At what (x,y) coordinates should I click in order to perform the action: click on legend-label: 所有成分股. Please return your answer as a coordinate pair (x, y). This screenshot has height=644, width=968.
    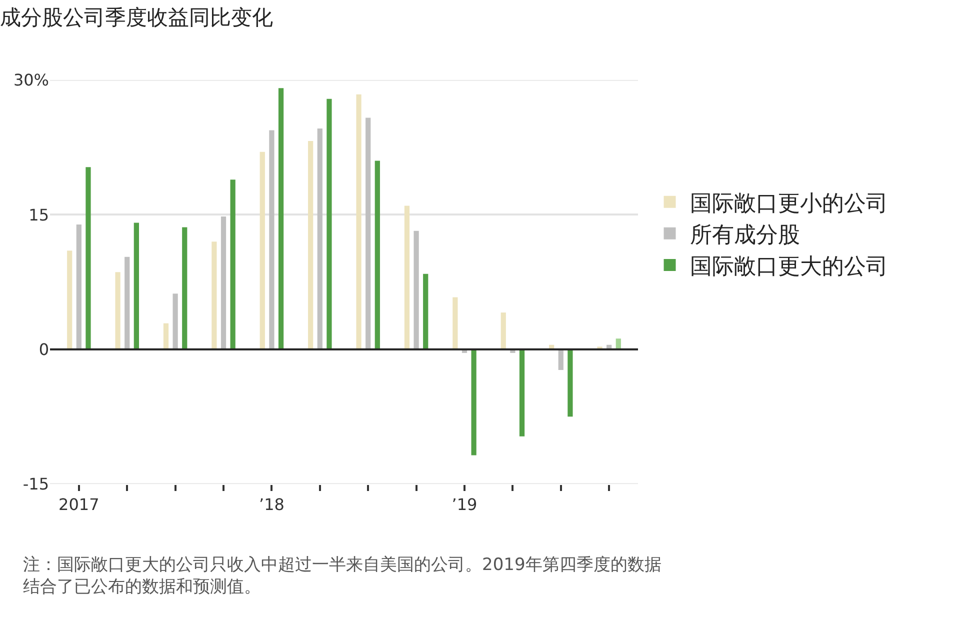
    Looking at the image, I should click on (745, 235).